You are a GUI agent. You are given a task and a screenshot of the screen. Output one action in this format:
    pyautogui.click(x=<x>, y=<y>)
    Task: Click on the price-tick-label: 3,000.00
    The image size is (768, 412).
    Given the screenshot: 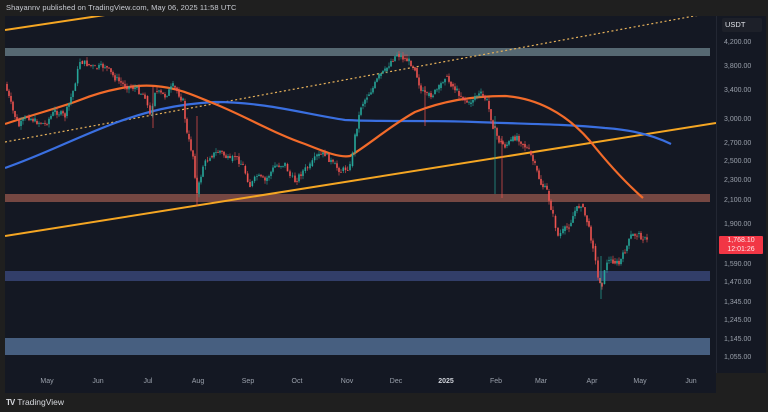 What is the action you would take?
    pyautogui.click(x=738, y=119)
    